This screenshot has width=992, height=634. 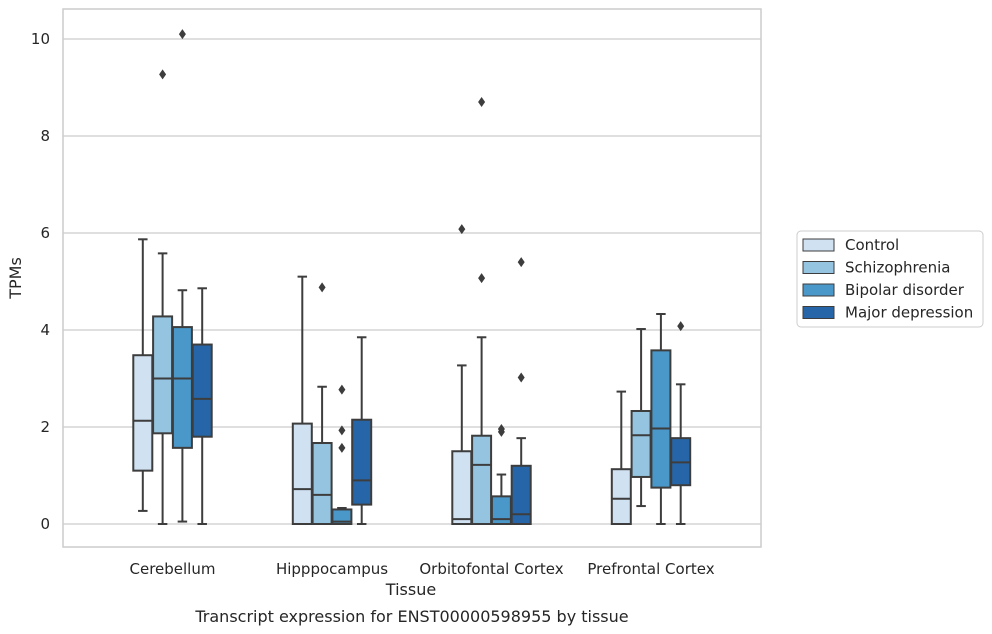 What do you see at coordinates (45, 427) in the screenshot?
I see `y-tick-label: 2` at bounding box center [45, 427].